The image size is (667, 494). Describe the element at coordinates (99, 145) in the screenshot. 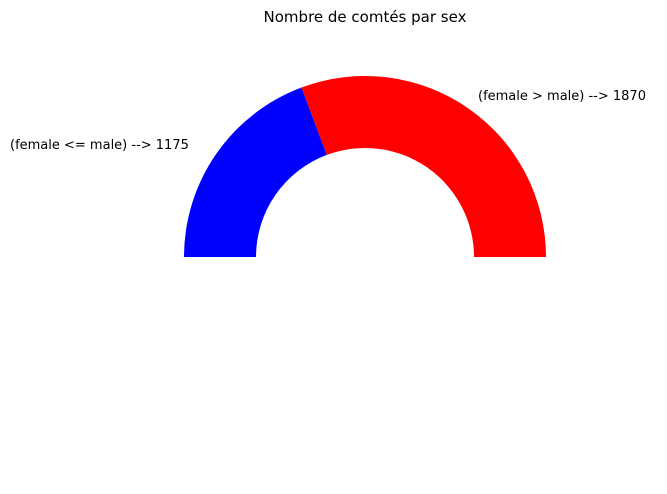

I see `slice-label-0: (female <= male) --> 1175` at that location.